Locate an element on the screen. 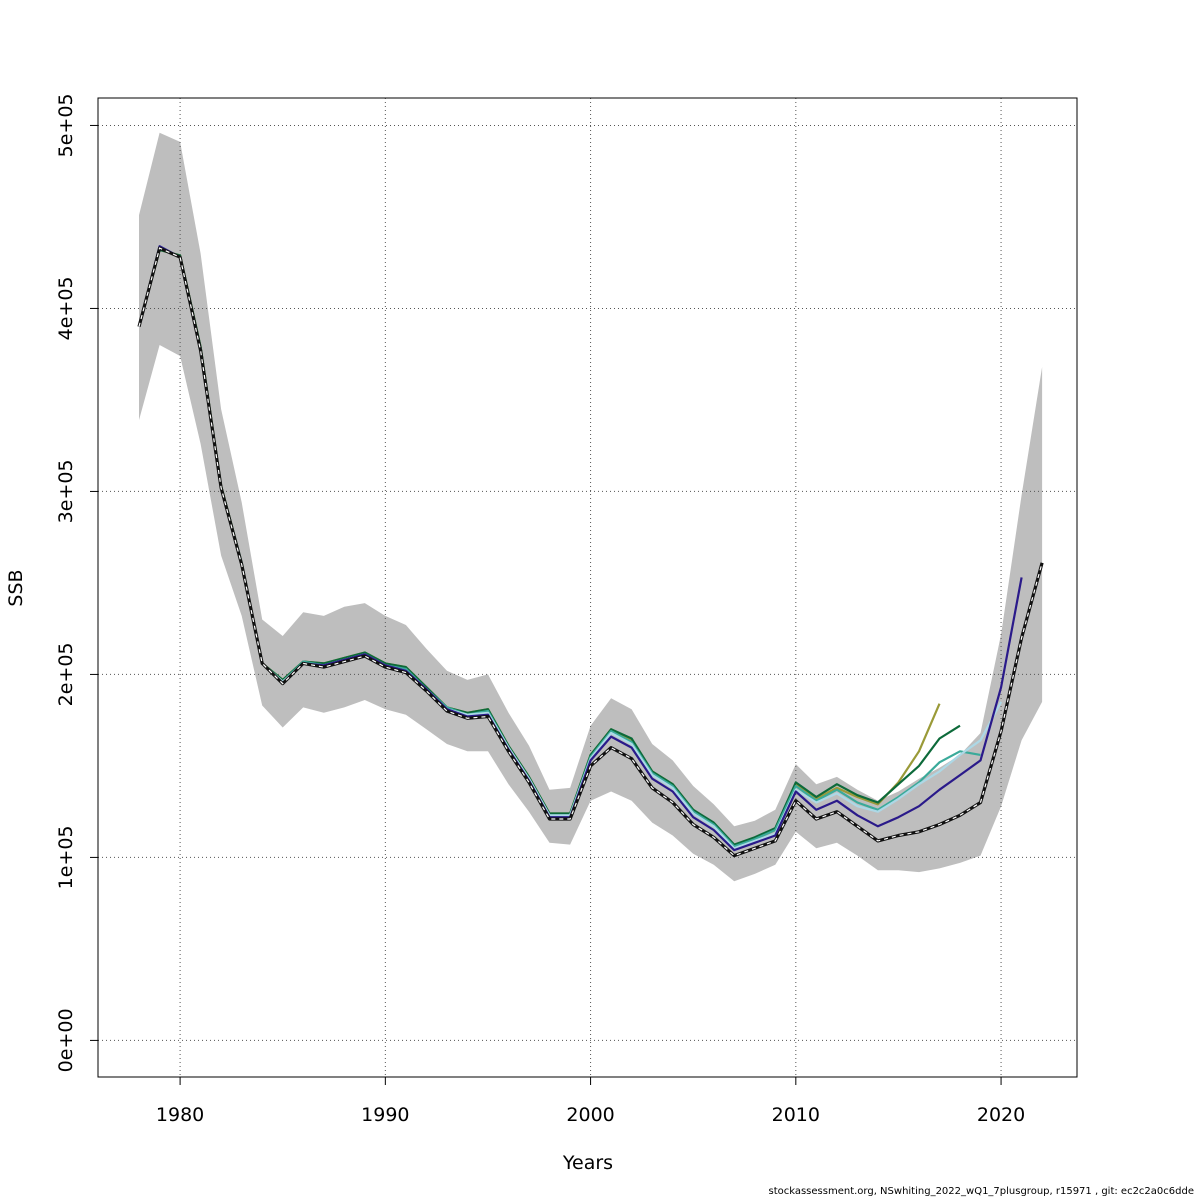  y-tick-label: 1e+05 is located at coordinates (66, 857).